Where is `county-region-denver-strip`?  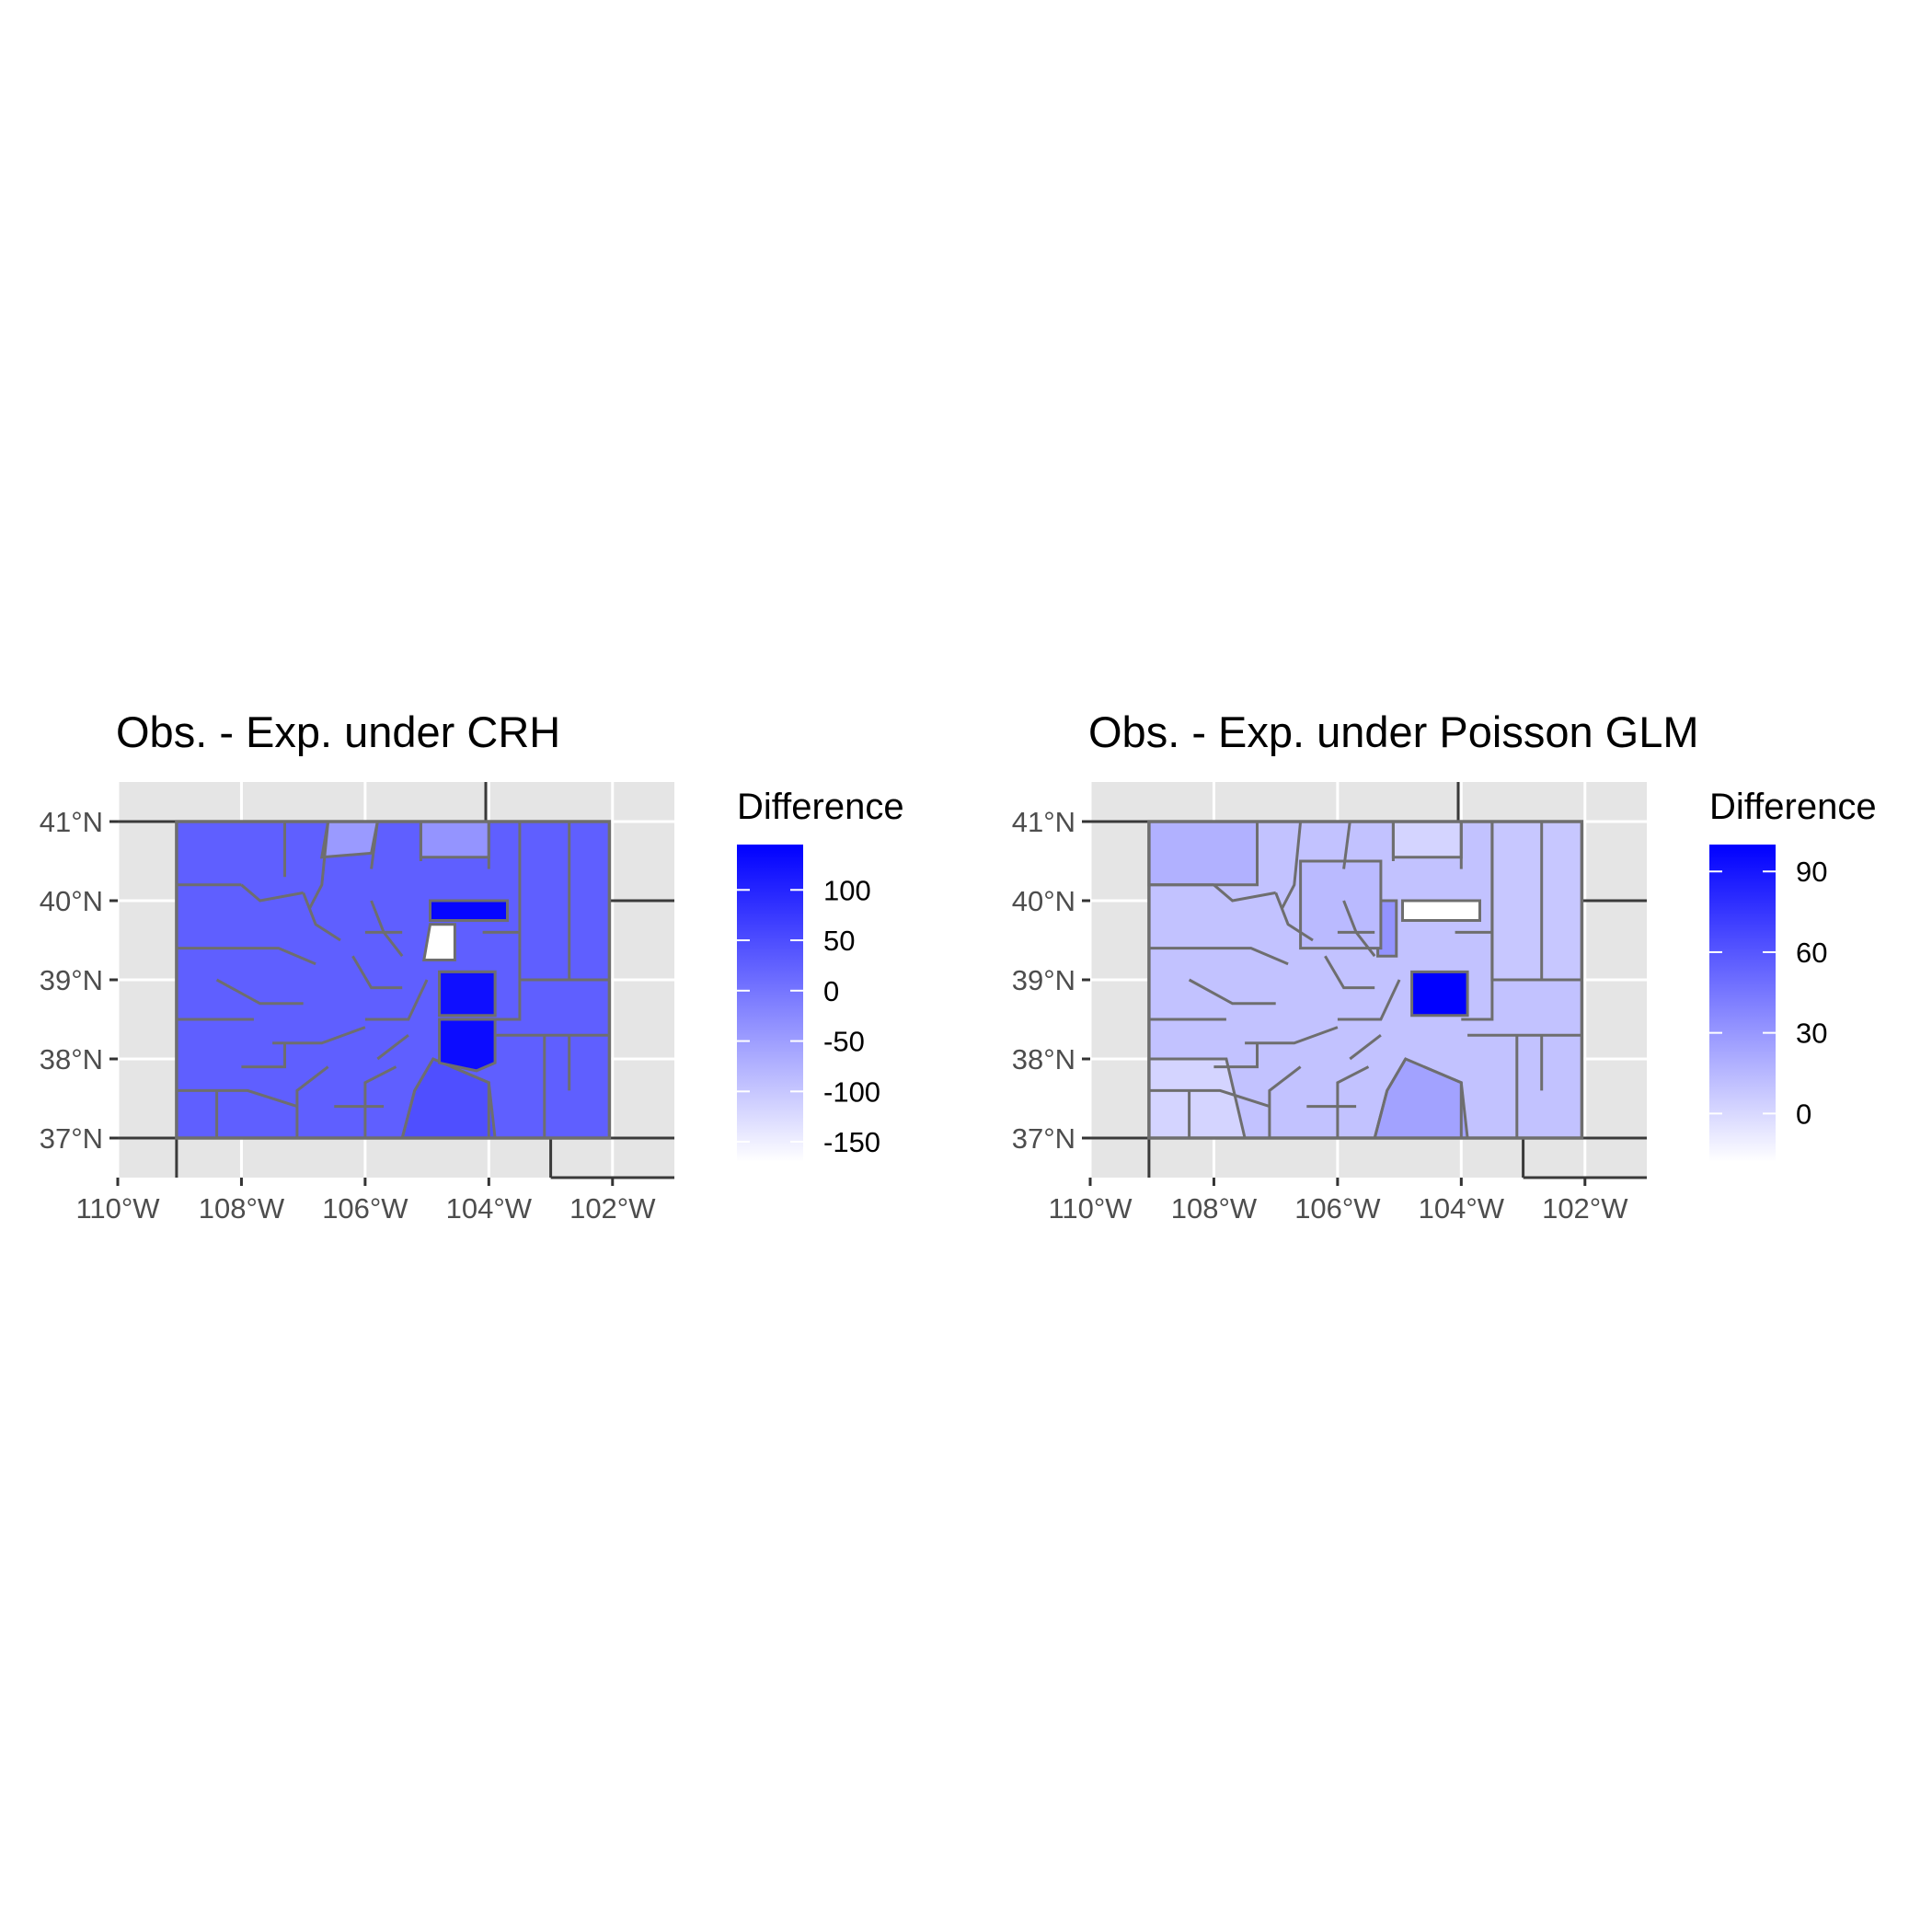
county-region-denver-strip is located at coordinates (469, 910).